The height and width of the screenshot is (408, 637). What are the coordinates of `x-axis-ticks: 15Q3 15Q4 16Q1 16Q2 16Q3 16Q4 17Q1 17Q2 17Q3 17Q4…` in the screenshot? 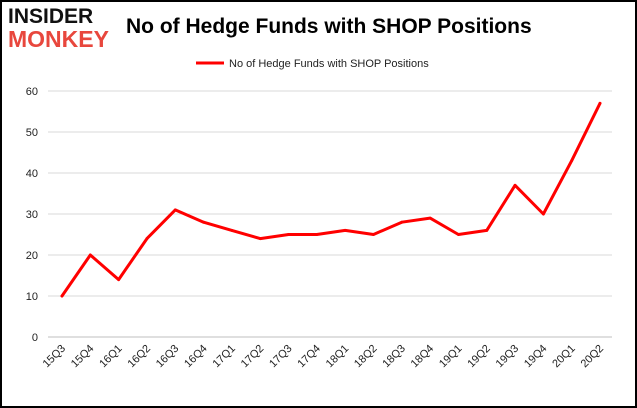 It's located at (324, 357).